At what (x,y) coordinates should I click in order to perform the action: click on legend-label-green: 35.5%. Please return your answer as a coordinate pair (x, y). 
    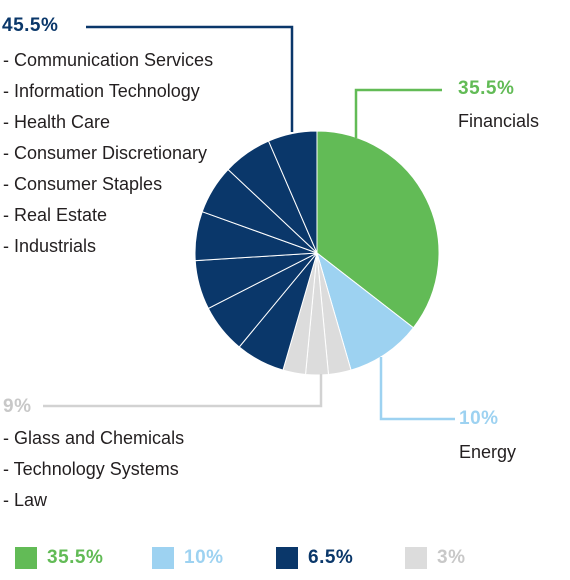
    Looking at the image, I should click on (75, 557).